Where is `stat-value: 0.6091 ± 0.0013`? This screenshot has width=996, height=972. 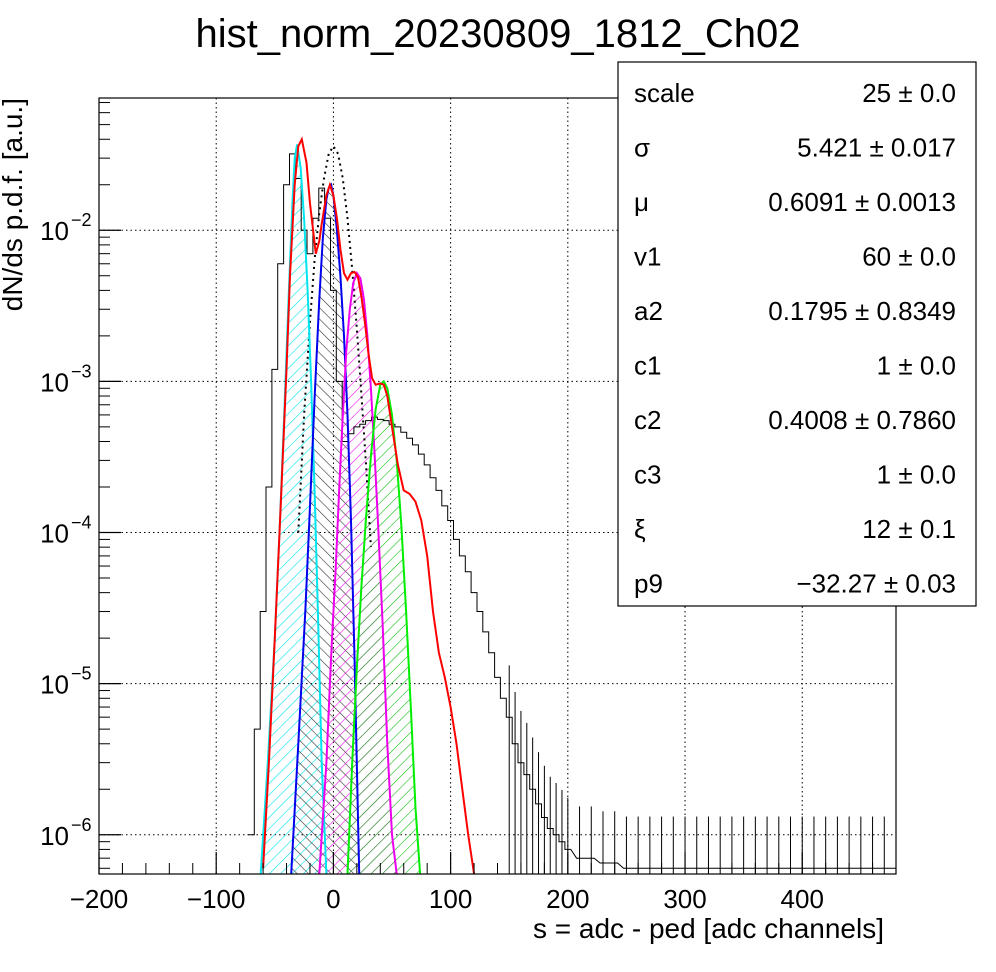 stat-value: 0.6091 ± 0.0013 is located at coordinates (862, 202).